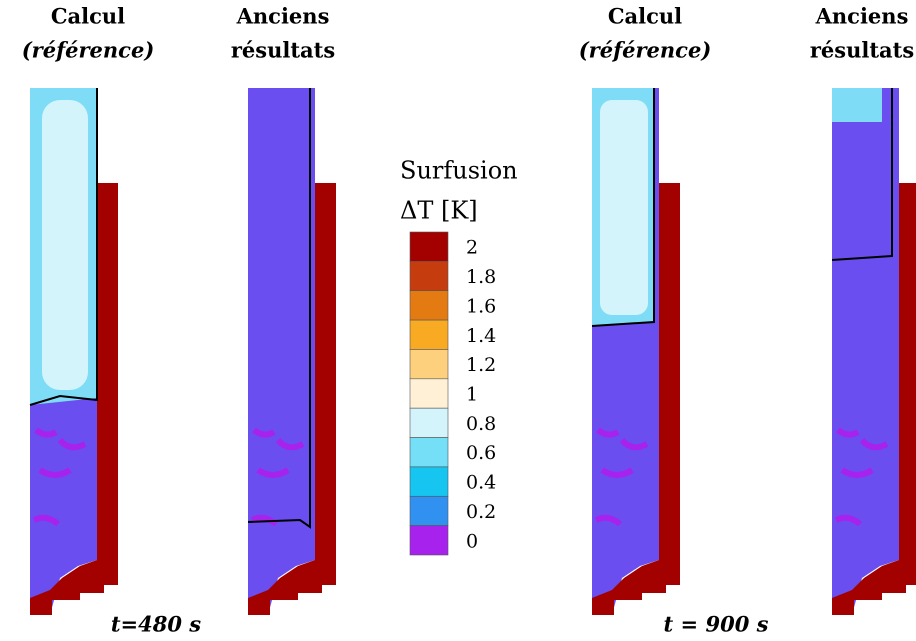 The height and width of the screenshot is (641, 916). What do you see at coordinates (472, 395) in the screenshot?
I see `colorbar-tick-label: 1` at bounding box center [472, 395].